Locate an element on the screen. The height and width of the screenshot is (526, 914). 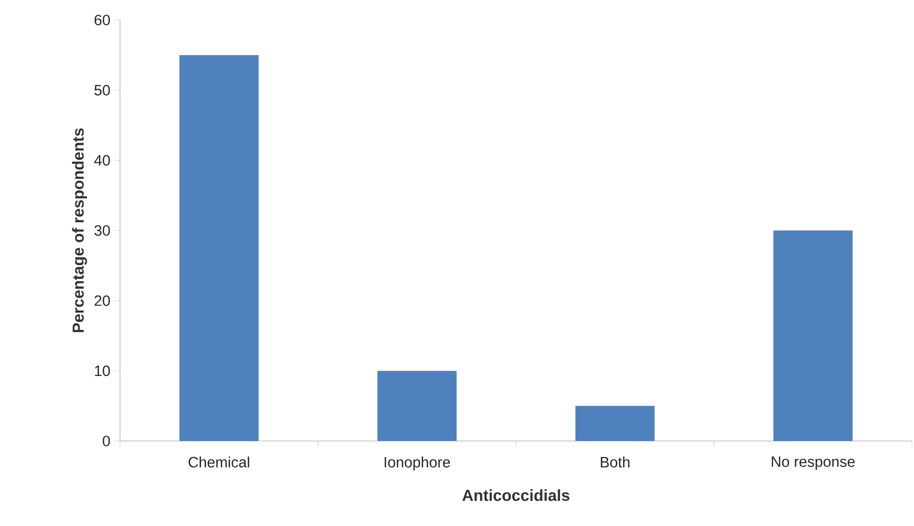
x-axis-title: Anticoccidials is located at coordinates (516, 495).